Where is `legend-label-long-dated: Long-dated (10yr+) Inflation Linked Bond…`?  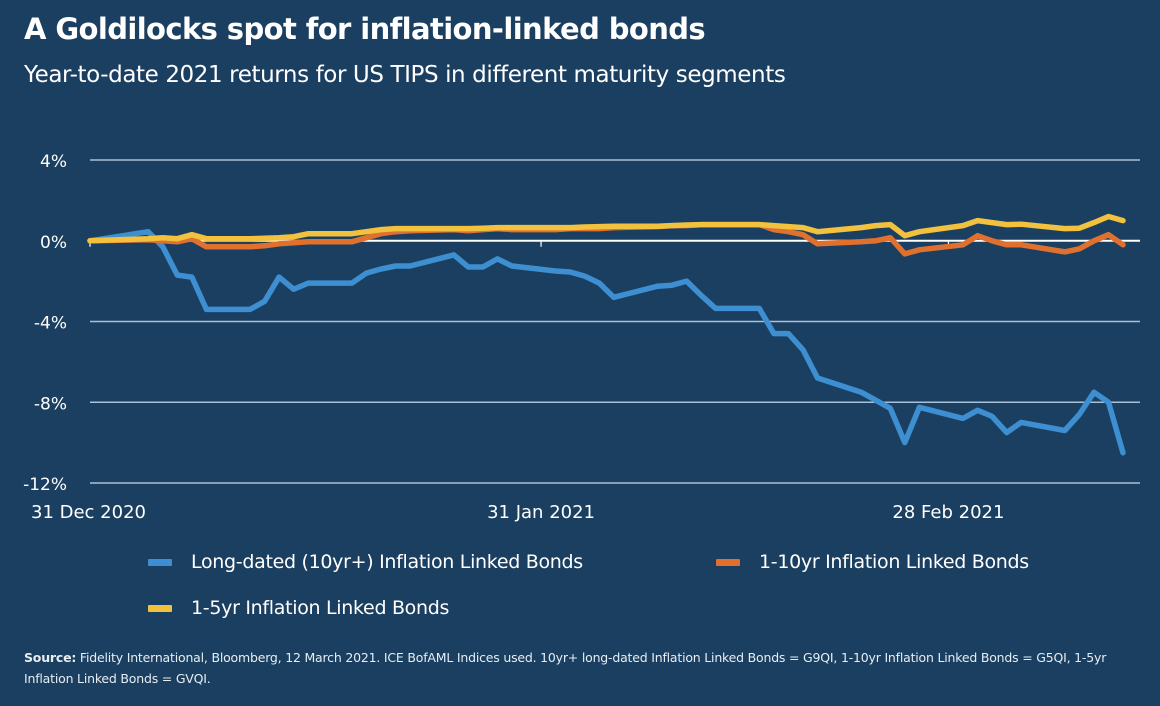
legend-label-long-dated: Long-dated (10yr+) Inflation Linked Bond… is located at coordinates (387, 562).